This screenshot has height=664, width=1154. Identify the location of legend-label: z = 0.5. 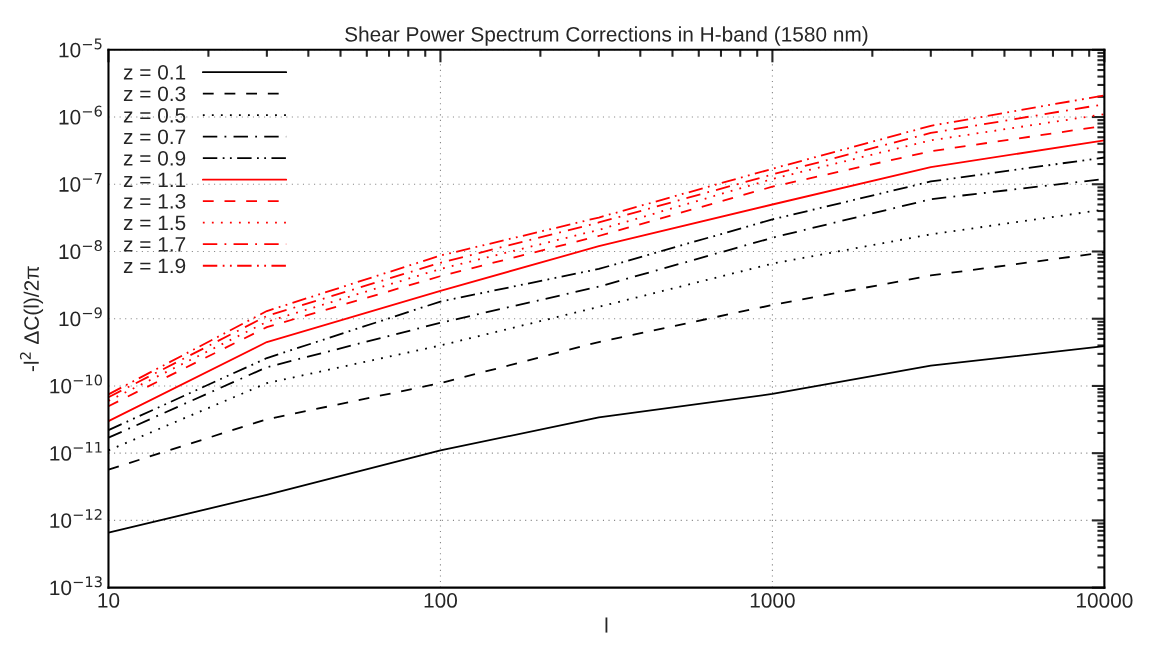
(154, 115).